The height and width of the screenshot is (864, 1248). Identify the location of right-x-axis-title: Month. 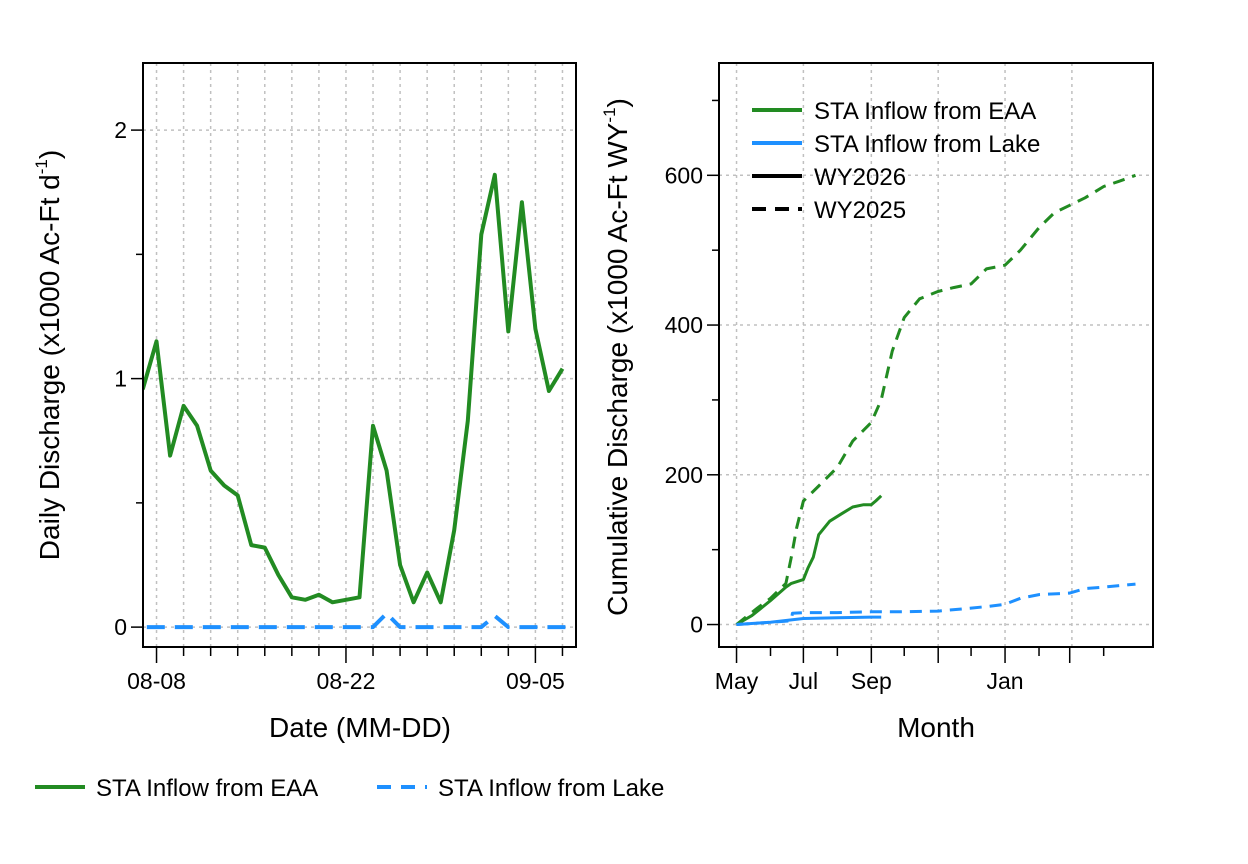
(936, 727).